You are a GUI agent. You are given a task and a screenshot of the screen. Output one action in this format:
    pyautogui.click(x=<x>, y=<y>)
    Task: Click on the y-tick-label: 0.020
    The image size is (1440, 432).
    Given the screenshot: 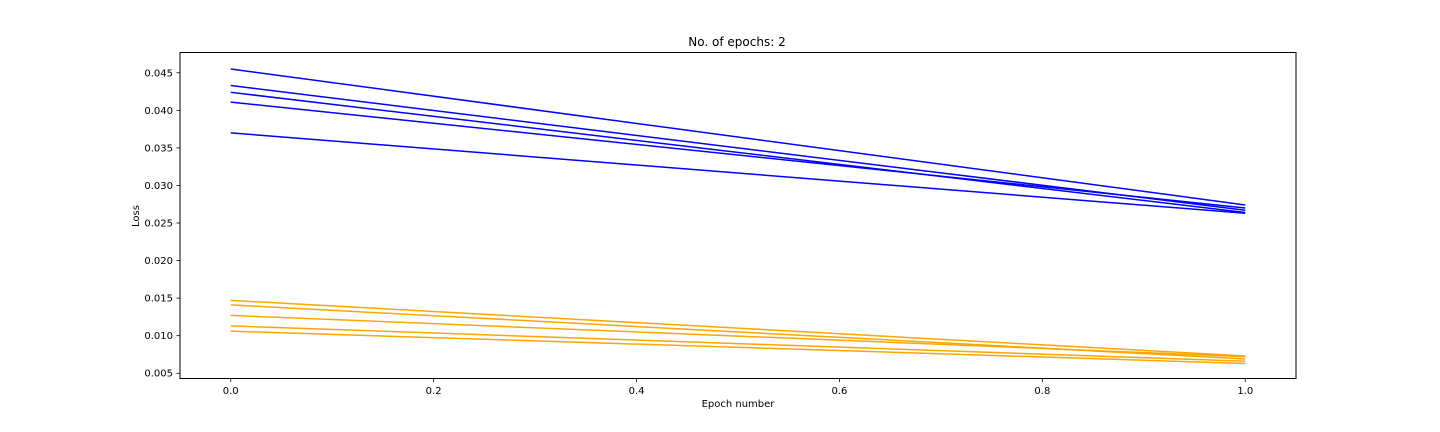 What is the action you would take?
    pyautogui.click(x=158, y=261)
    